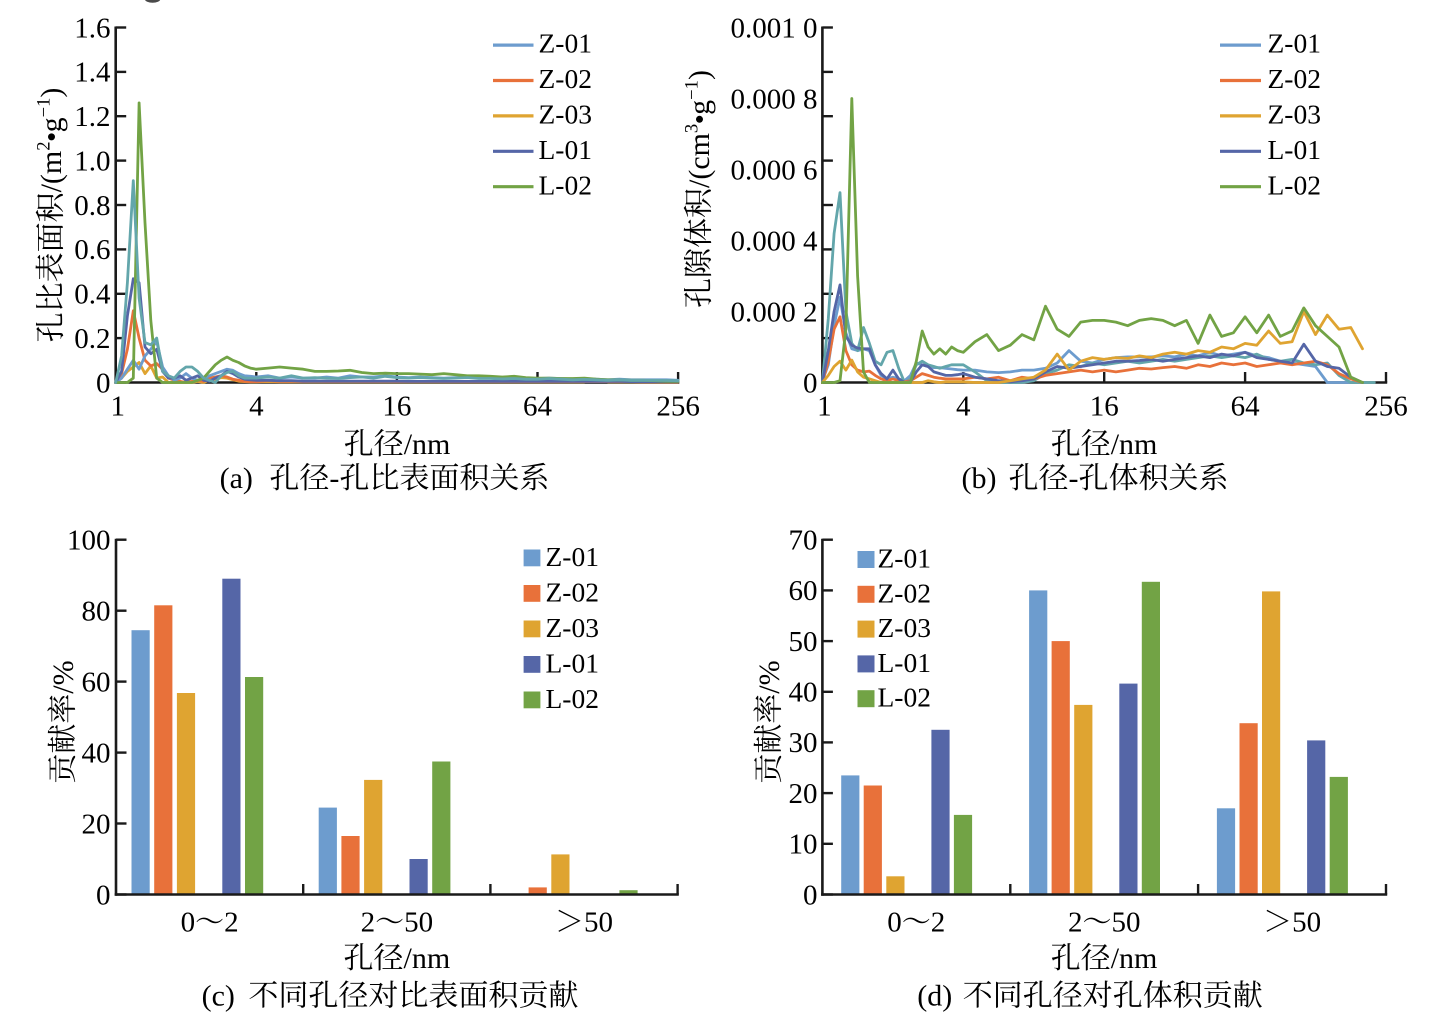 This screenshot has width=1429, height=1027. Describe the element at coordinates (803, 845) in the screenshot. I see `svg-text: 10` at that location.